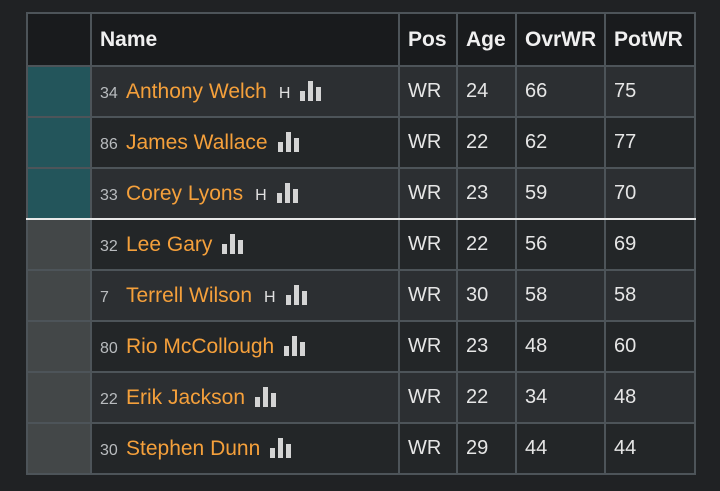 The width and height of the screenshot is (720, 491). What do you see at coordinates (560, 142) in the screenshot?
I see `ovr-cell: 62` at bounding box center [560, 142].